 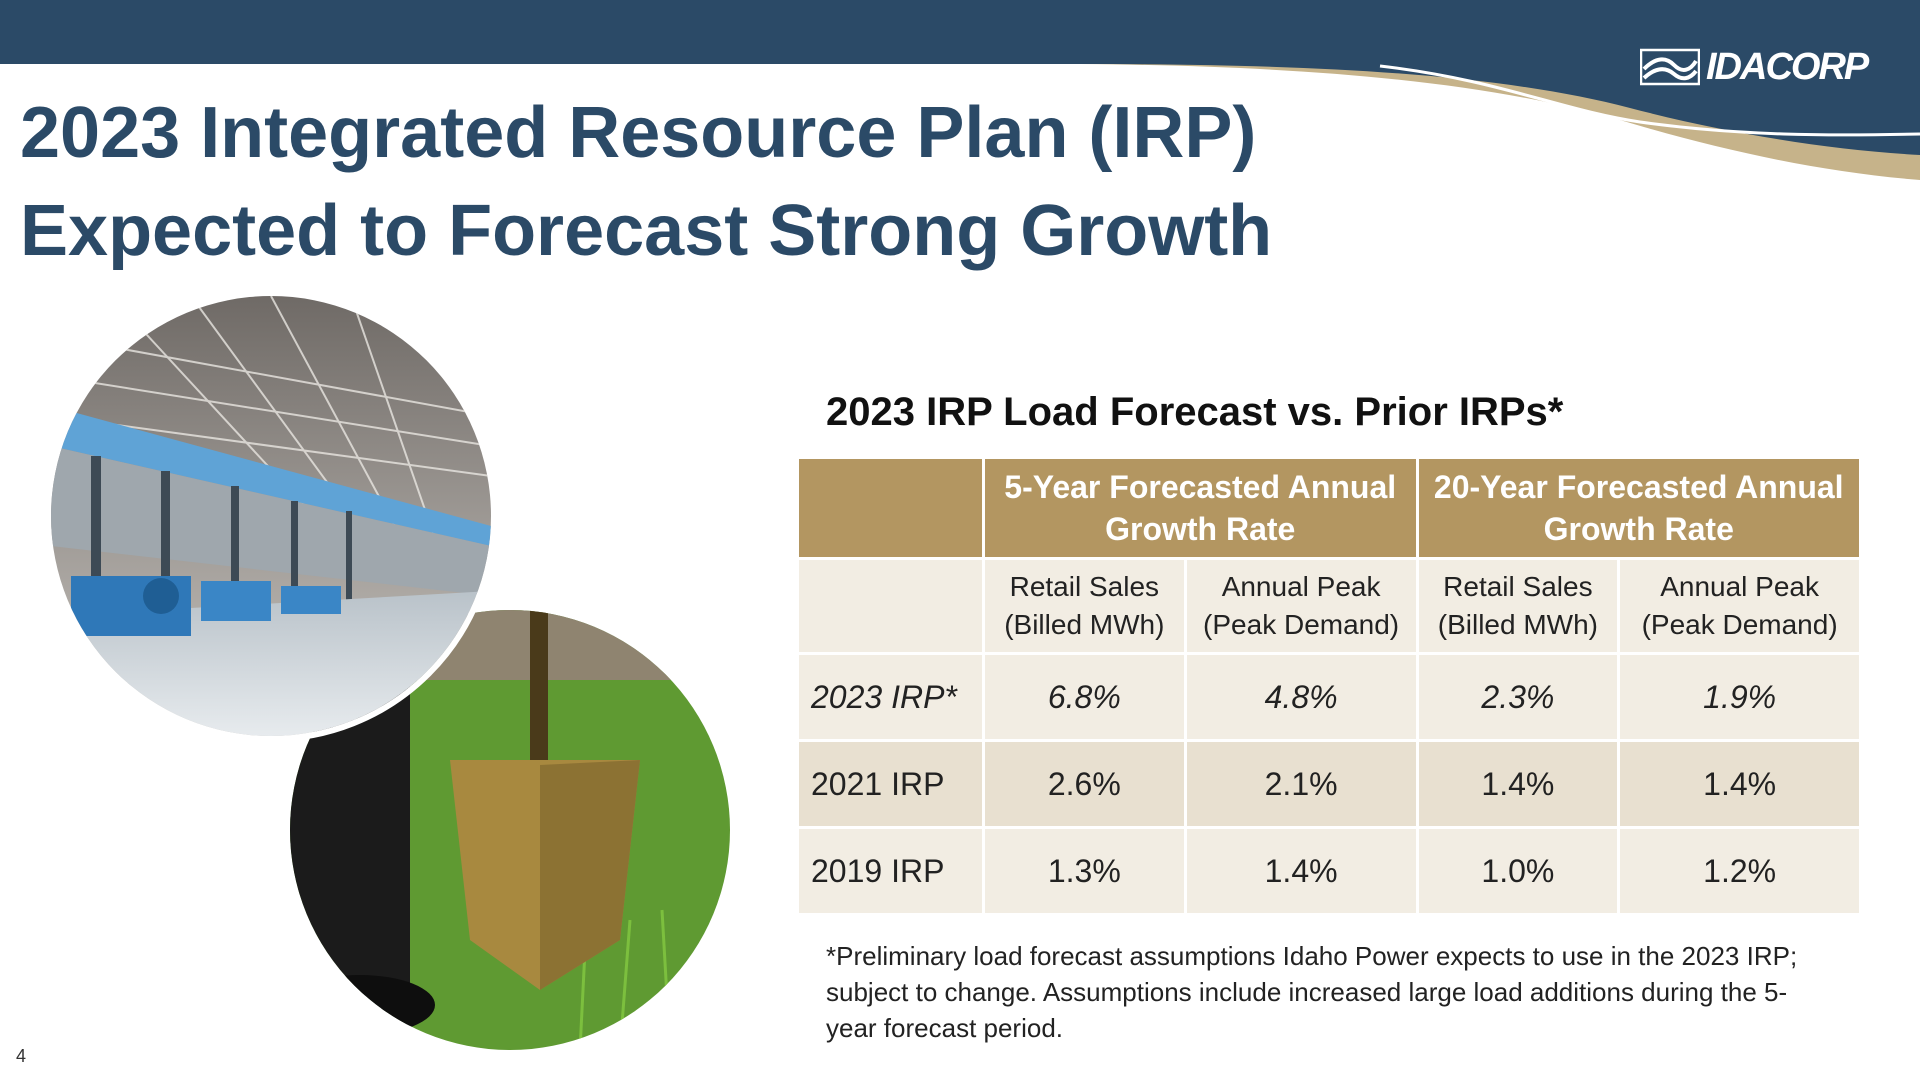 I want to click on table-cell: 1.2%, so click(x=1739, y=871).